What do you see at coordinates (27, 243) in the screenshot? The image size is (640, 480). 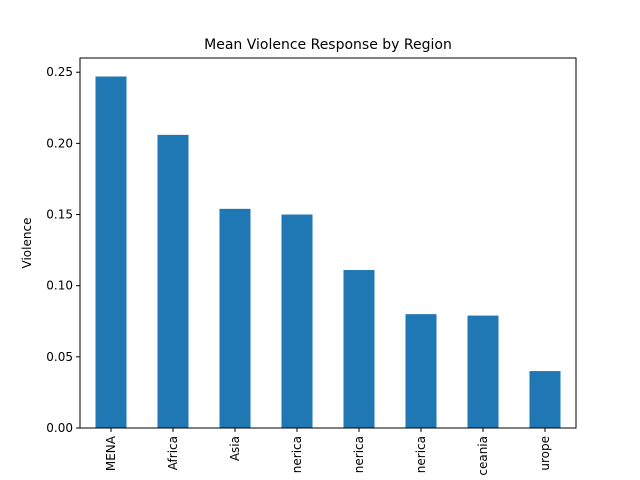 I see `y-axis-label: Violence` at bounding box center [27, 243].